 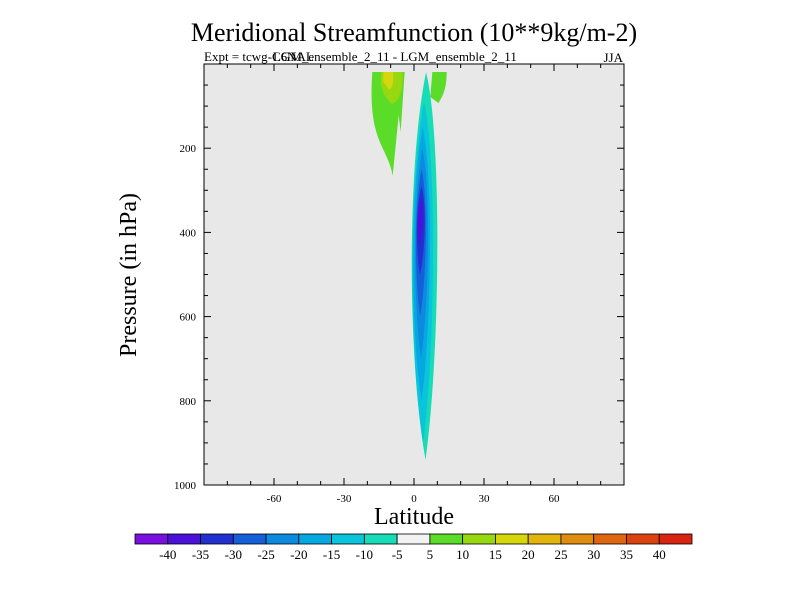 I want to click on colorbar-label: -5, so click(x=397, y=554).